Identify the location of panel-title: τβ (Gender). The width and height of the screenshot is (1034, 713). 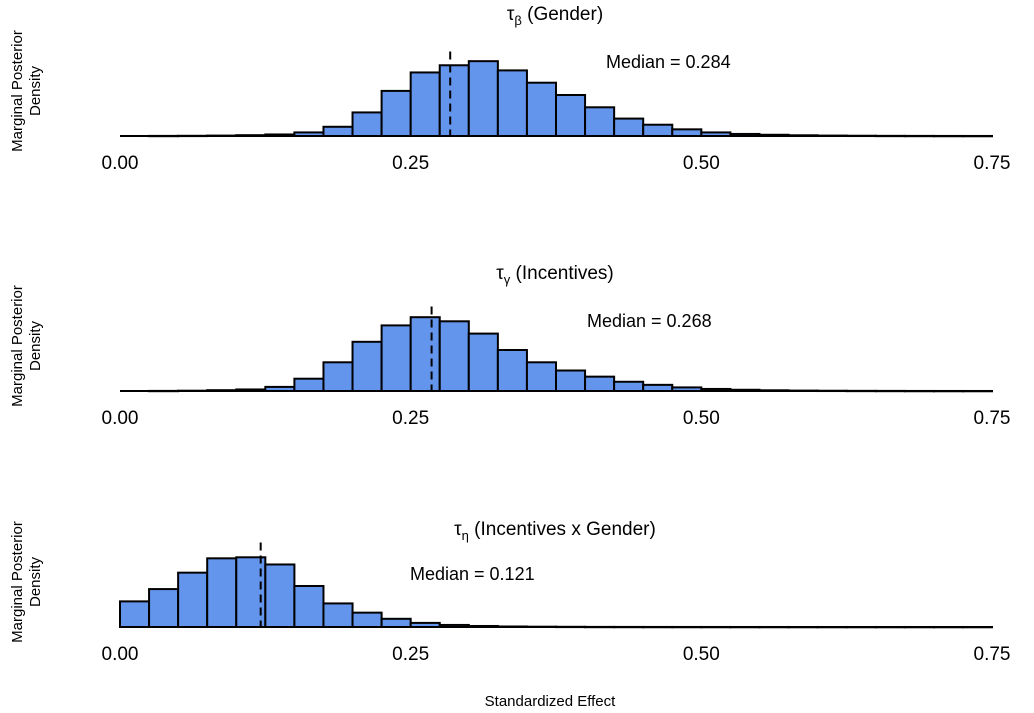
(555, 16).